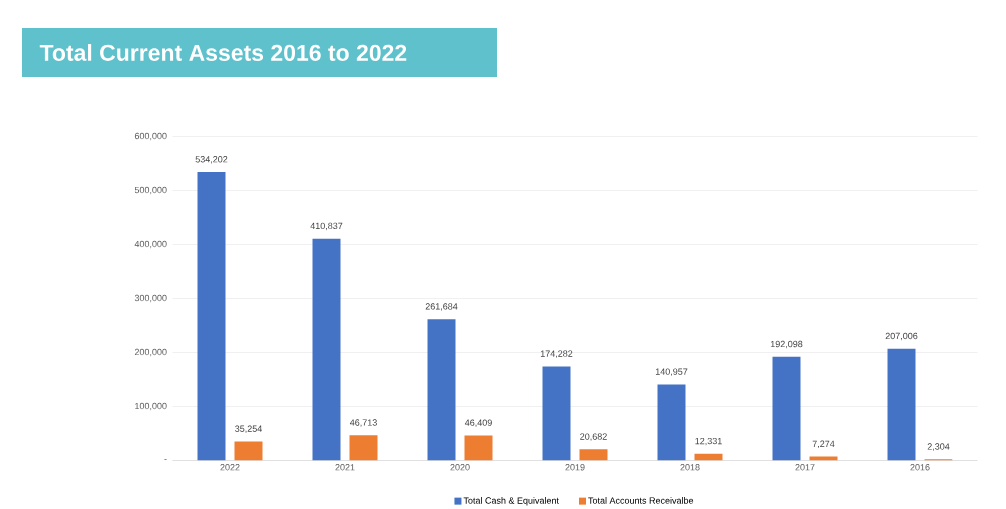 This screenshot has width=1006, height=509. What do you see at coordinates (478, 423) in the screenshot?
I see `data-label: 46,409` at bounding box center [478, 423].